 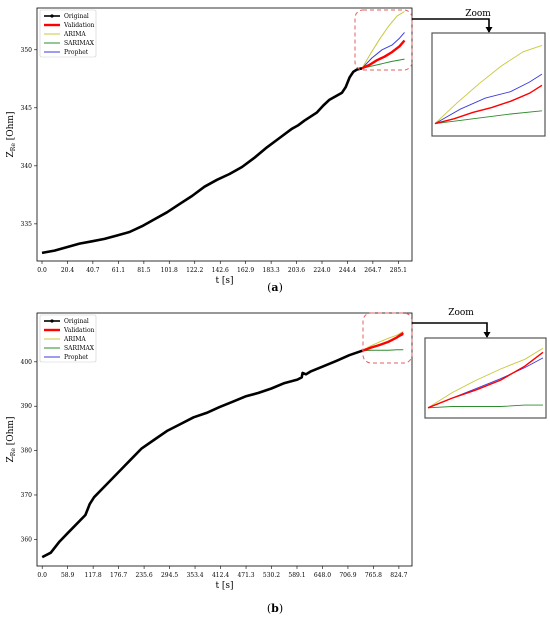 What do you see at coordinates (271, 270) in the screenshot?
I see `x-tick-label: 183.3` at bounding box center [271, 270].